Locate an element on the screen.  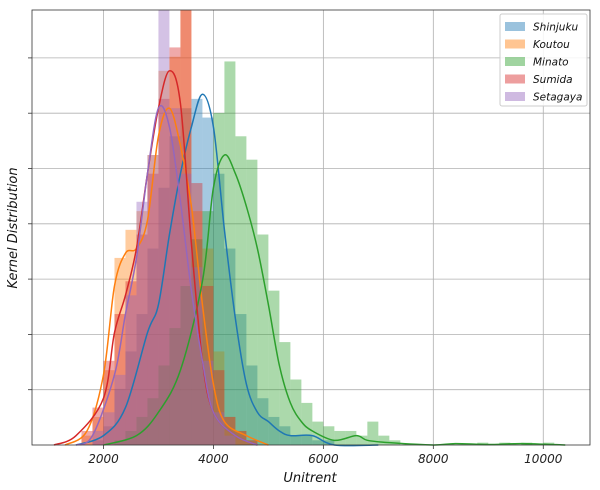
x-tick-label: 2000 is located at coordinates (103, 459).